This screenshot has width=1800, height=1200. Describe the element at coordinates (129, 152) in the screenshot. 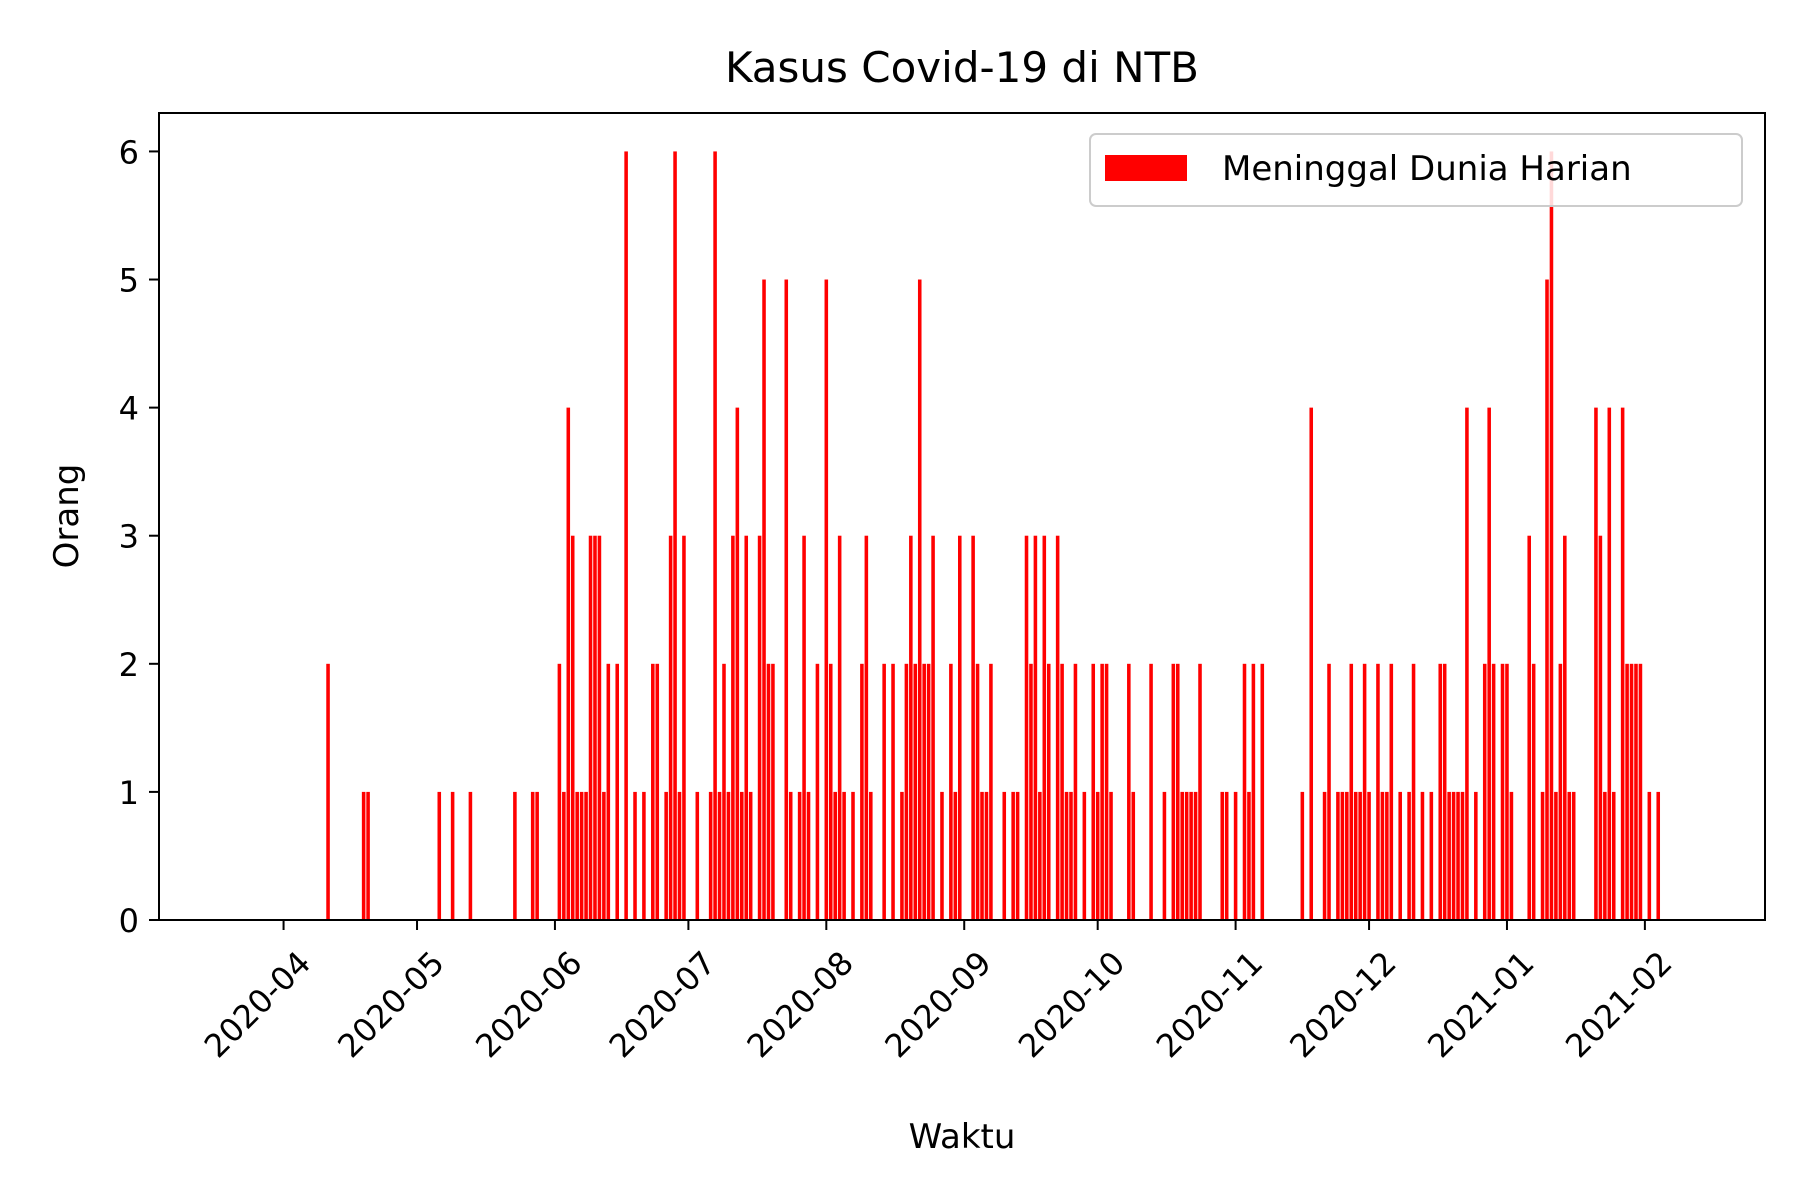

I see `y-tick-label-6: 6` at that location.